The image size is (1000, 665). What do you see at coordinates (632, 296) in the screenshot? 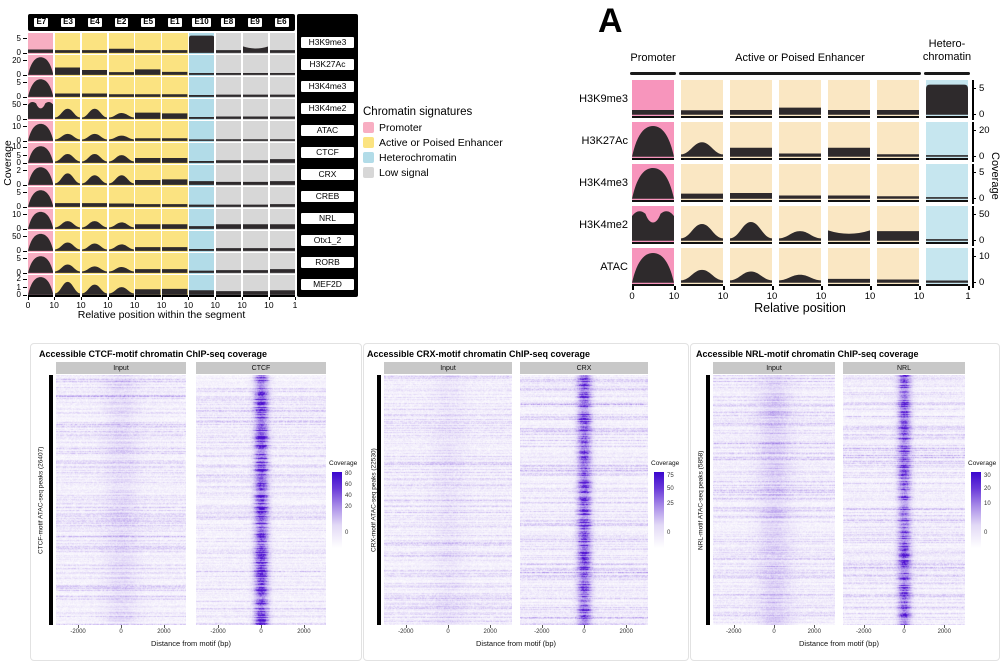
I see `panel-a-x-tick-label: 0` at bounding box center [632, 296].